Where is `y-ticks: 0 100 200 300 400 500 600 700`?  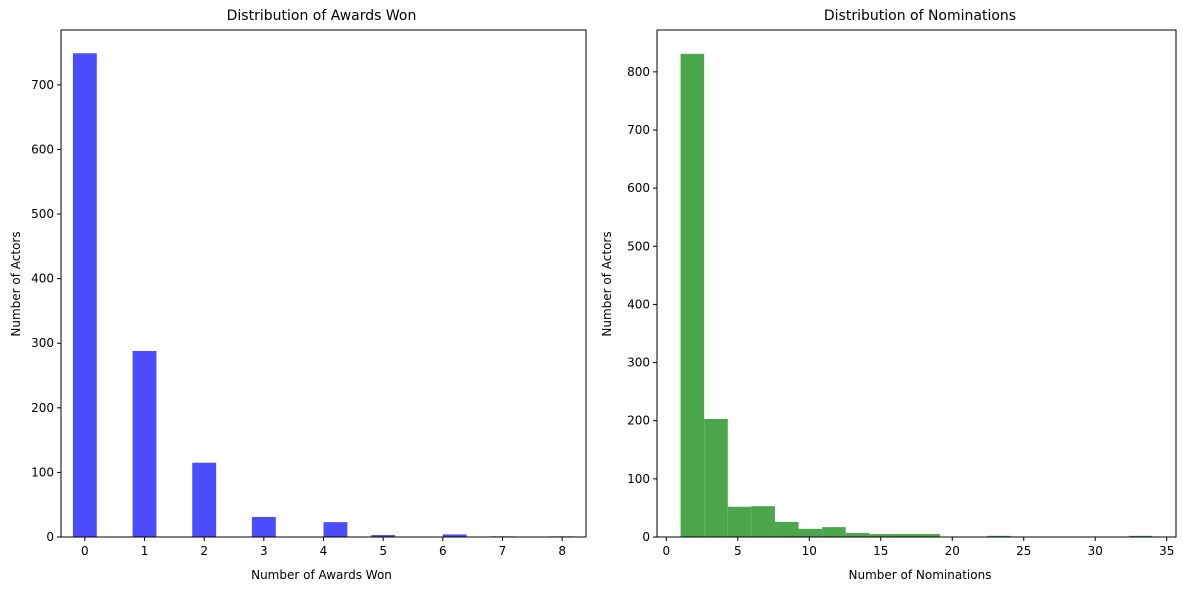 y-ticks: 0 100 200 300 400 500 600 700 is located at coordinates (46, 311).